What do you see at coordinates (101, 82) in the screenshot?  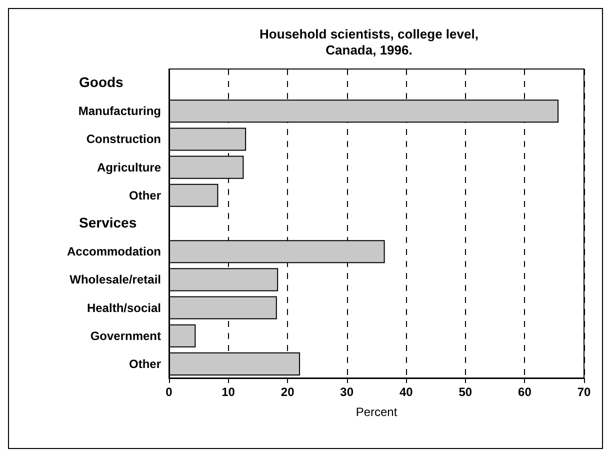 I see `text: Goods` at bounding box center [101, 82].